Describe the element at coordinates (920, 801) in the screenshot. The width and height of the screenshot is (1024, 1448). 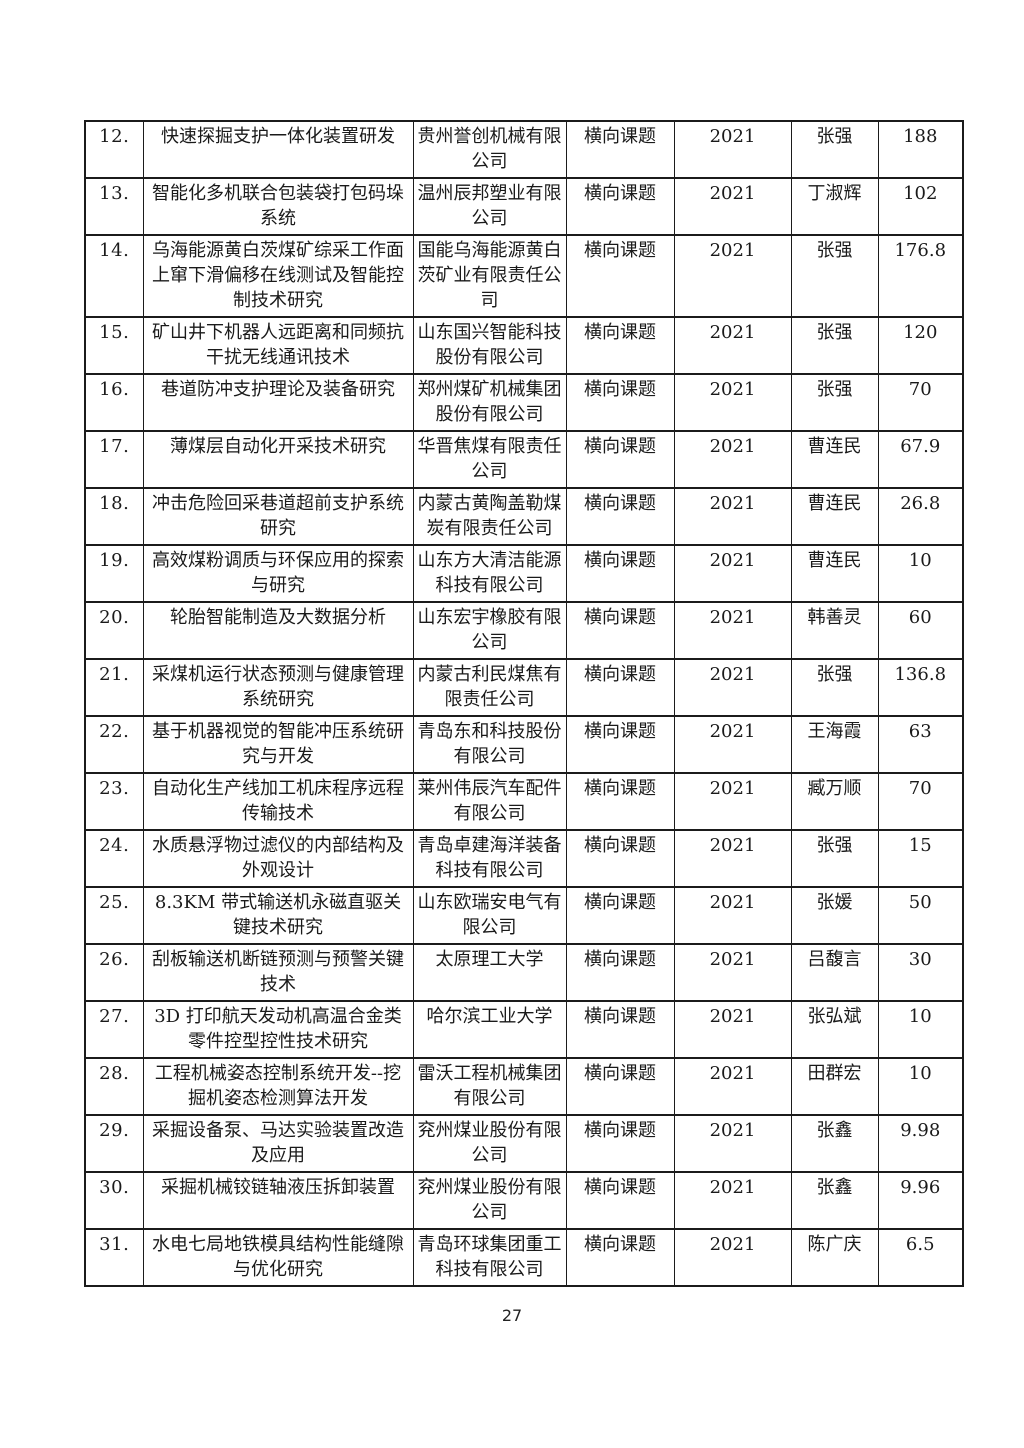
I see `funding-amount-cell: 70` at that location.